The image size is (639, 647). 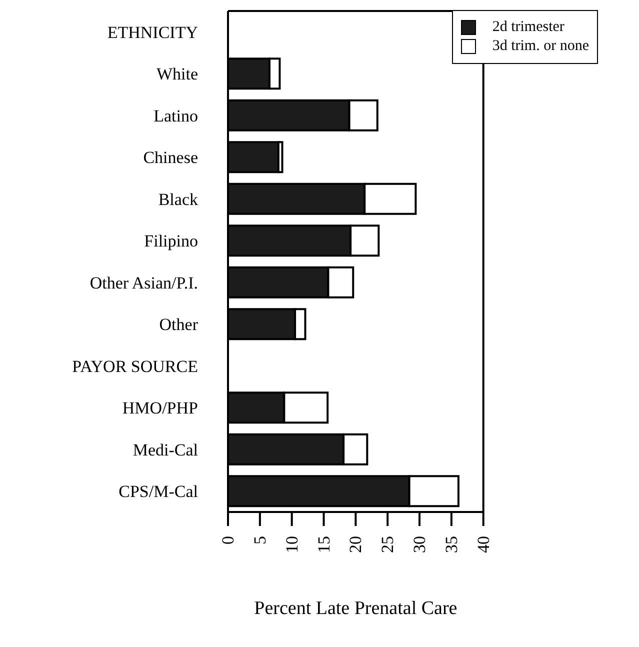 What do you see at coordinates (540, 46) in the screenshot?
I see `legend-label: 3d trim. or none` at bounding box center [540, 46].